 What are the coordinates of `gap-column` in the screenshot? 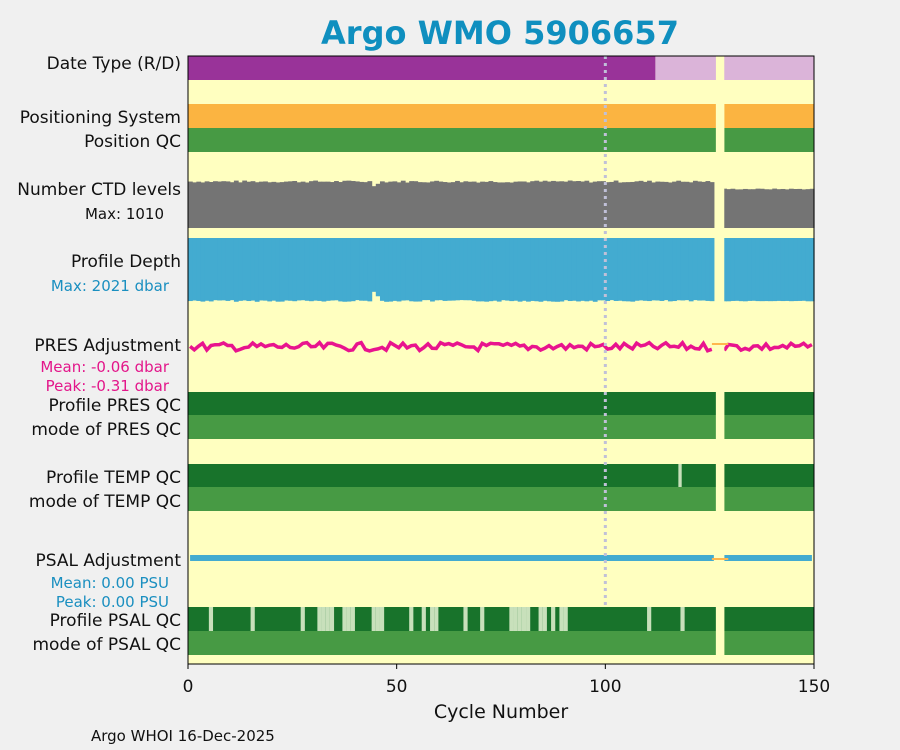 It's located at (720, 360).